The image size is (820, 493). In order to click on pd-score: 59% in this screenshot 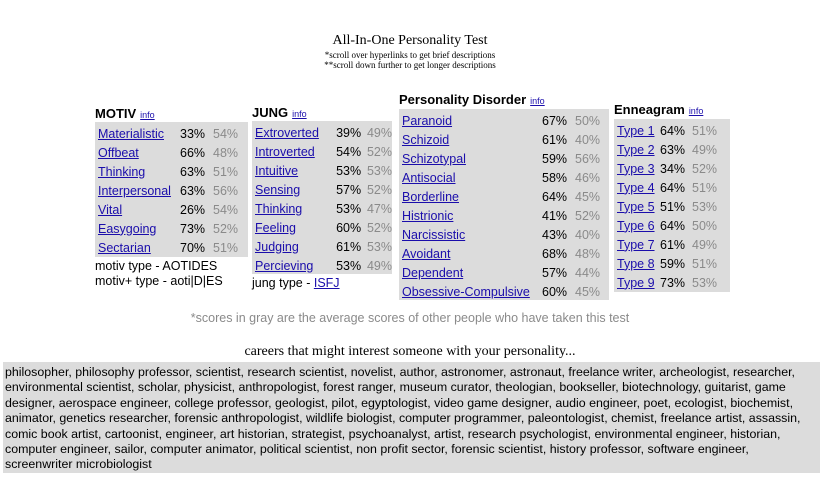, I will do `click(555, 158)`.